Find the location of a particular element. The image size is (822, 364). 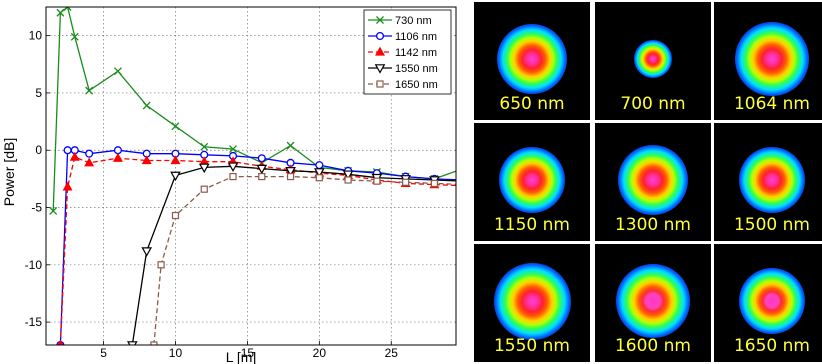

legend-label-1550-nm: 1550 nm is located at coordinates (416, 69).